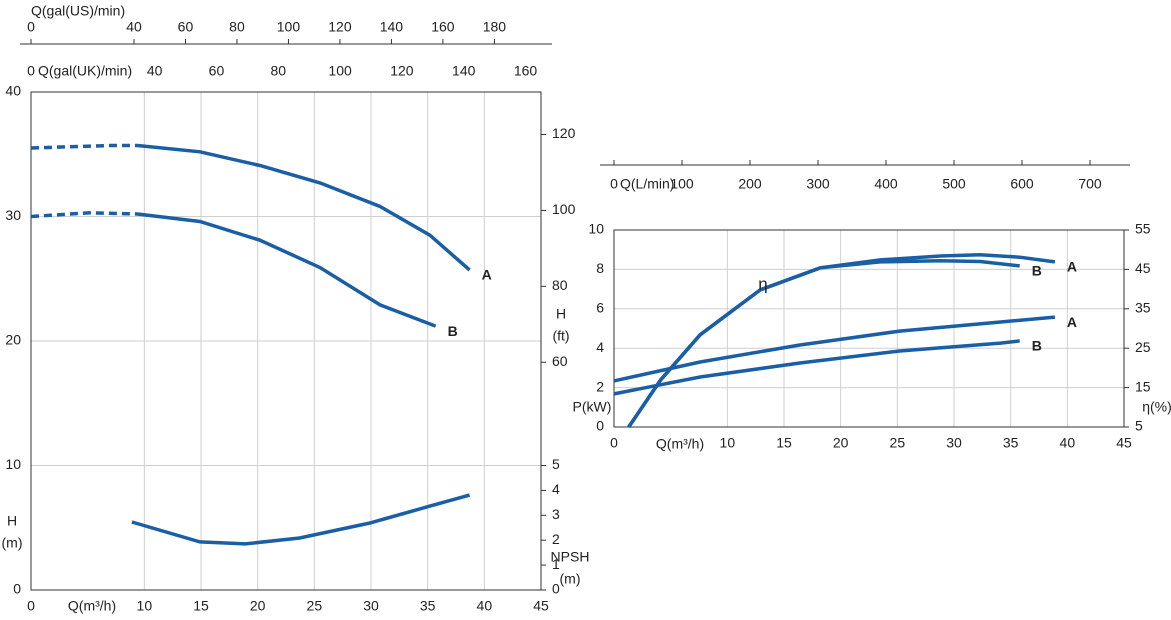 This screenshot has width=1171, height=620. Describe the element at coordinates (1156, 407) in the screenshot. I see `axis-label: η(%)` at that location.